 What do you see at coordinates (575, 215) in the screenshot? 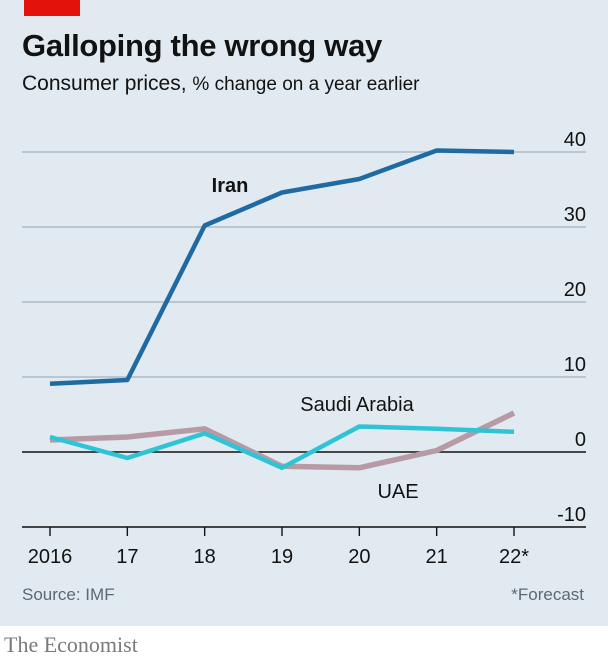
I see `y-tick-label: 30` at bounding box center [575, 215].